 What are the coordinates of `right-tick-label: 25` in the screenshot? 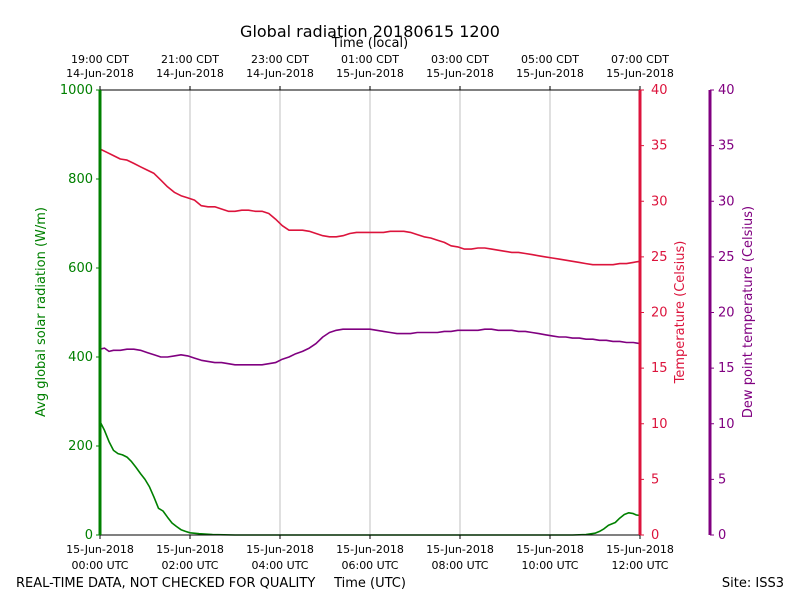 It's located at (659, 257).